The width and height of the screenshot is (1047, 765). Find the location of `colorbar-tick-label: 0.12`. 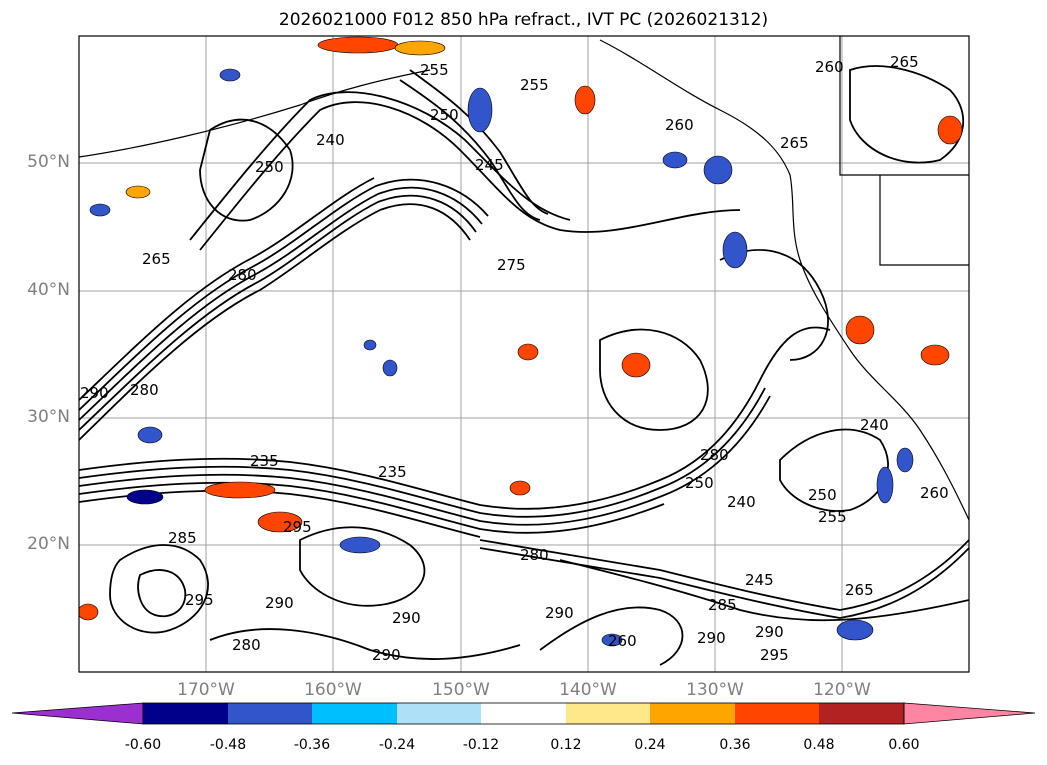

colorbar-tick-label: 0.12 is located at coordinates (566, 745).